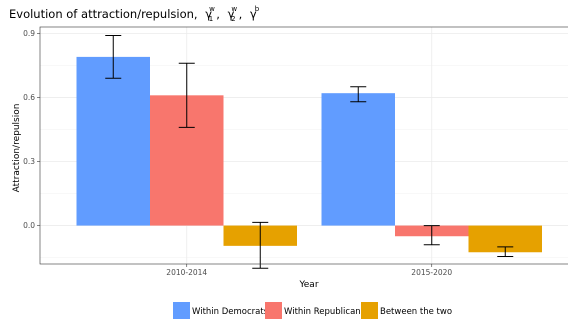 This screenshot has height=324, width=568. Describe the element at coordinates (234, 9) in the screenshot. I see `title-symbol-gamma2w-sup: w` at that location.